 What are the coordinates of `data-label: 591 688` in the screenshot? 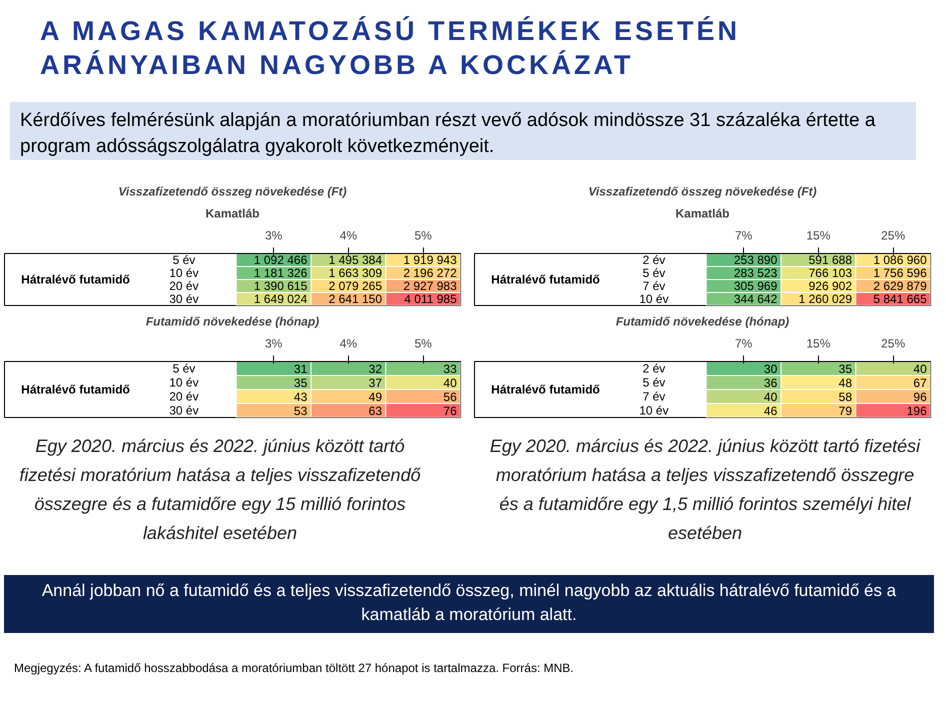 It's located at (830, 260).